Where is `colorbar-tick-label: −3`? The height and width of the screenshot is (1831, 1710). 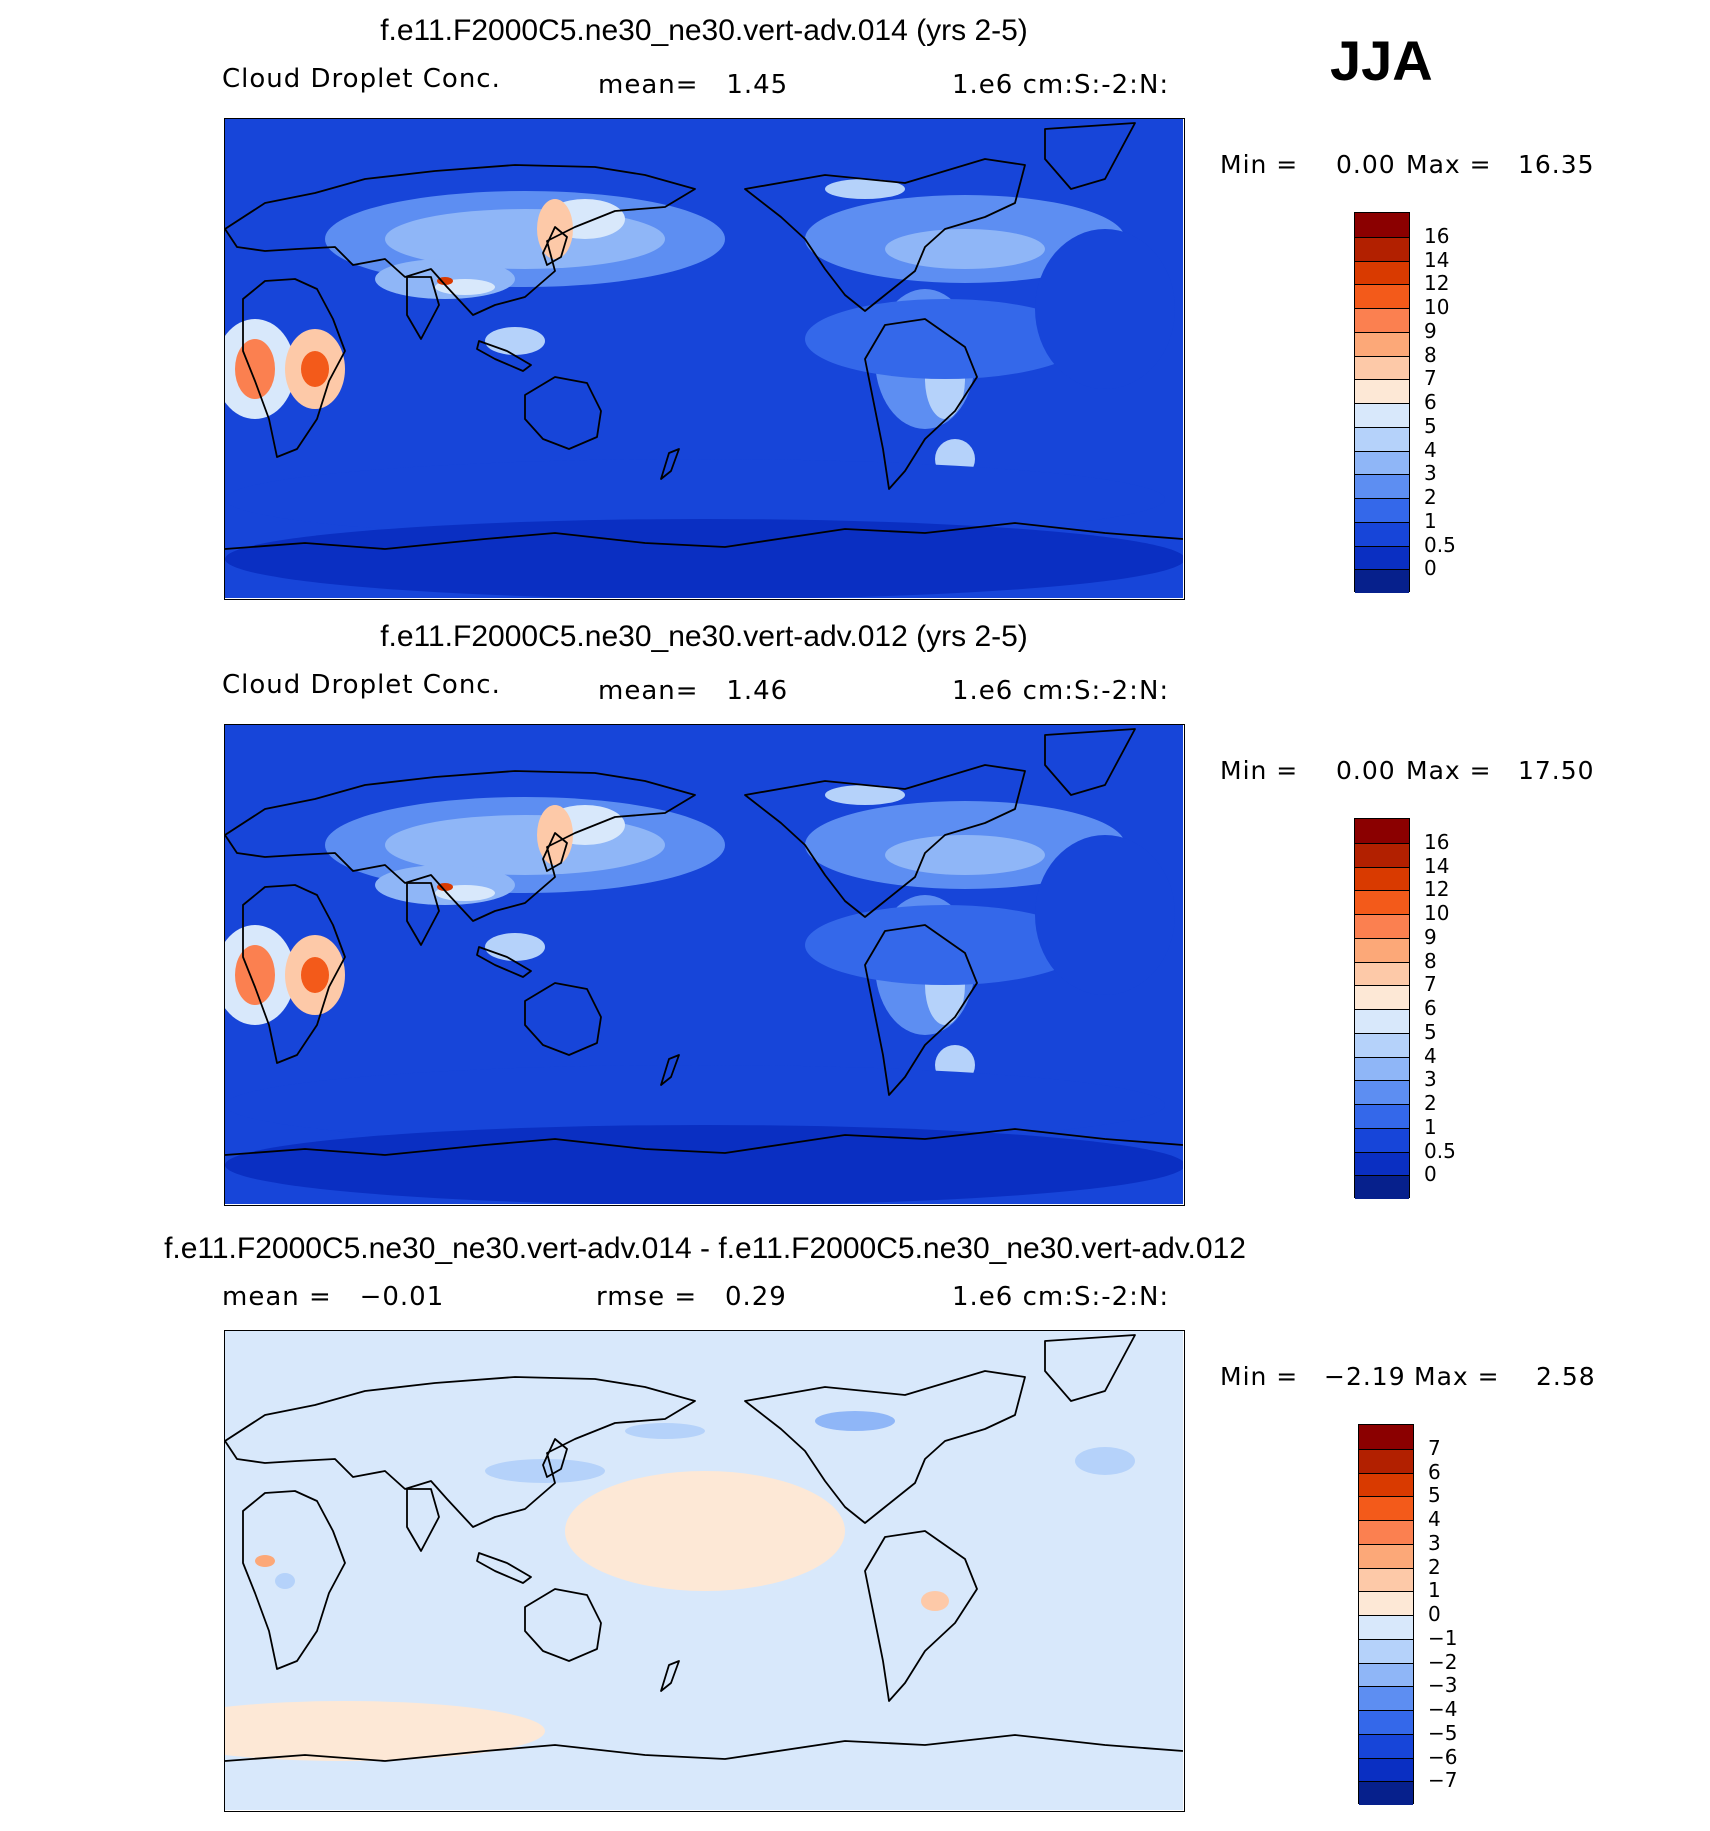
colorbar-tick-label: −3 is located at coordinates (1443, 1685).